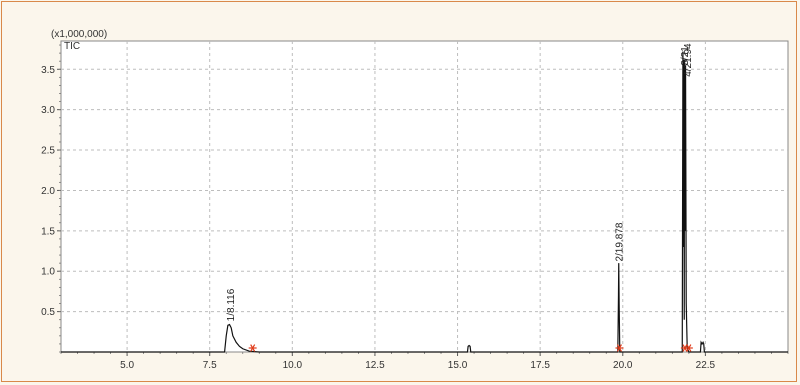 The height and width of the screenshot is (385, 800). What do you see at coordinates (293, 365) in the screenshot?
I see `x-tick-label: 10.0` at bounding box center [293, 365].